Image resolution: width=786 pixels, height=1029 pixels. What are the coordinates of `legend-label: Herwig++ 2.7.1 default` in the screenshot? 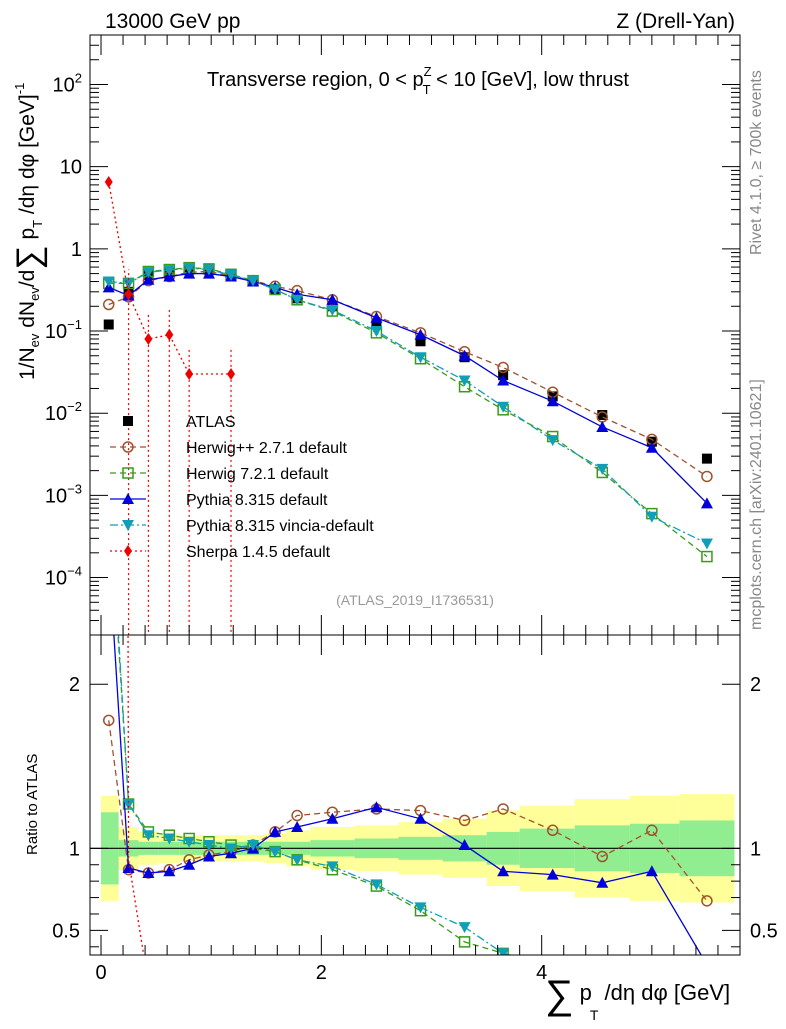 It's located at (267, 448).